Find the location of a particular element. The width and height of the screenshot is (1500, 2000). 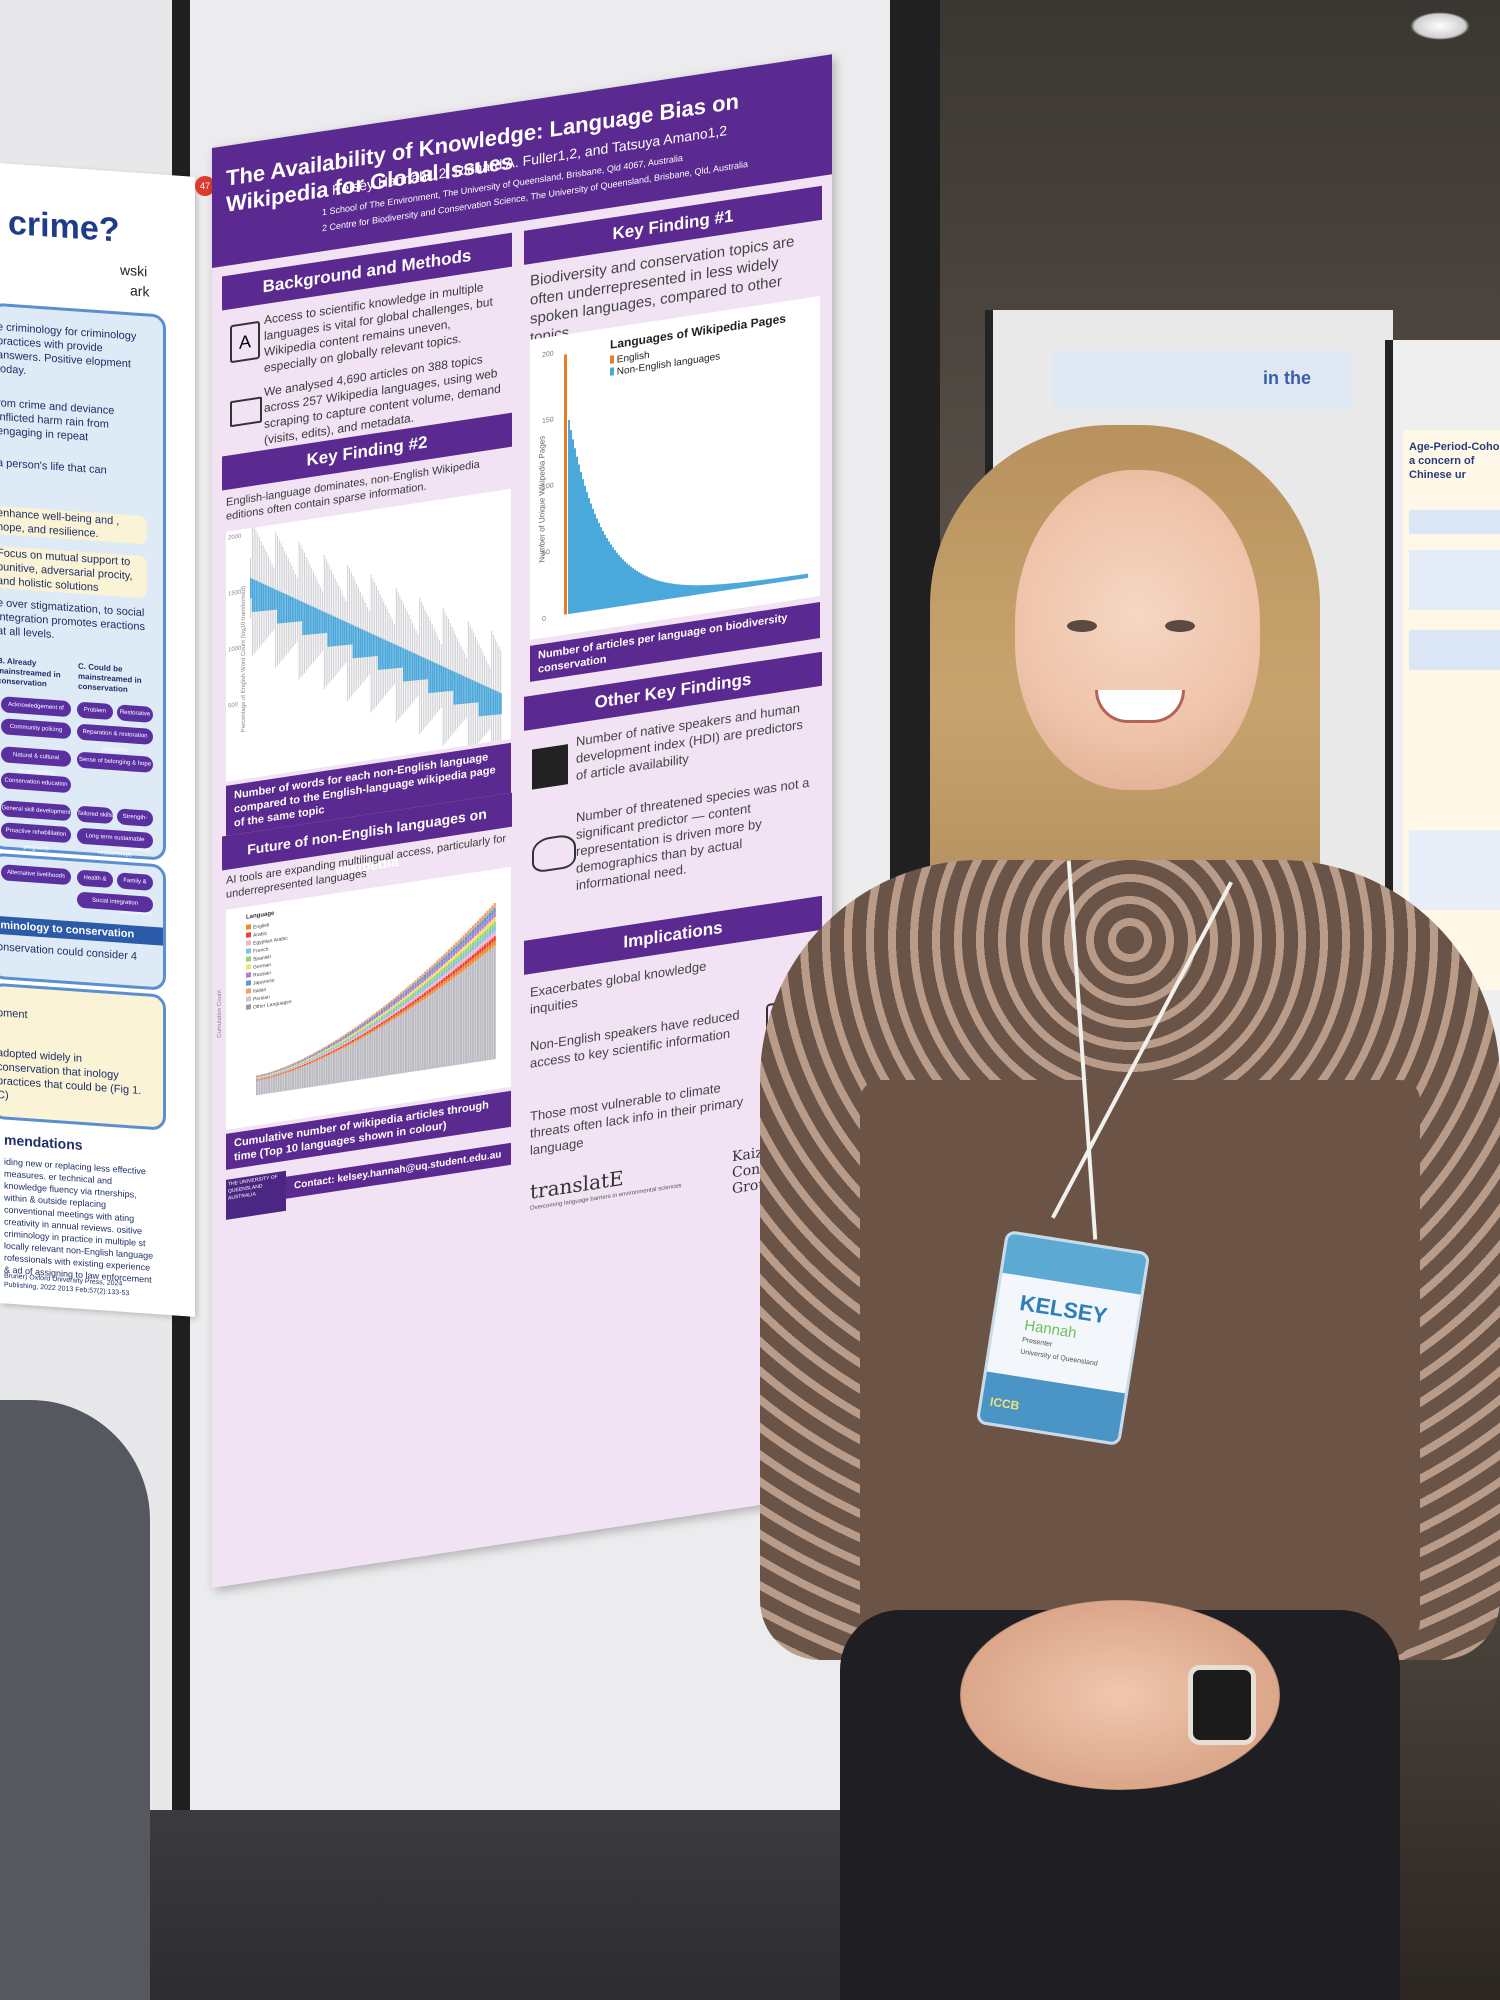

cumulative-chart-svg is located at coordinates (376, 999).